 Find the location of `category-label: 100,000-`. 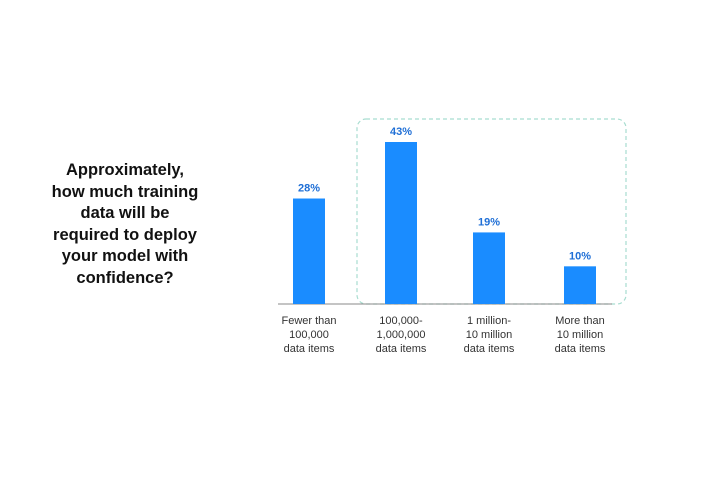

category-label: 100,000- is located at coordinates (401, 321).